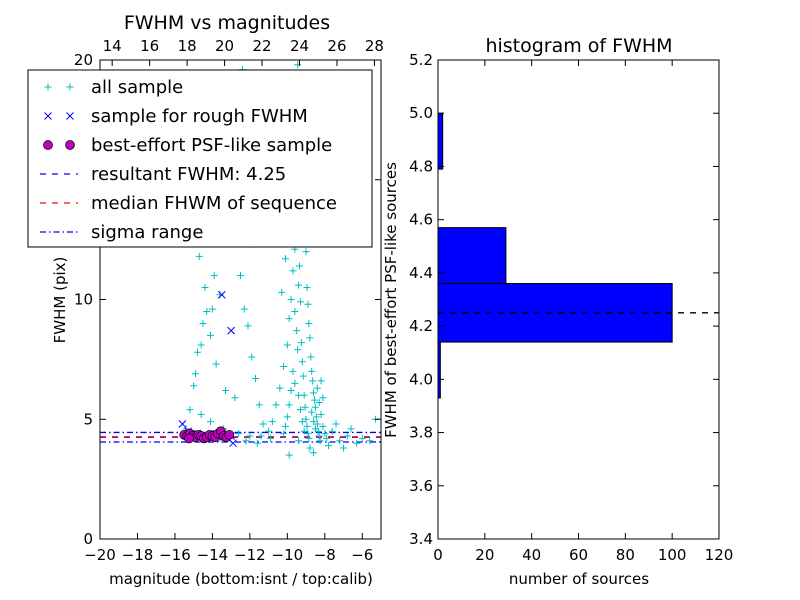 The image size is (800, 600). Describe the element at coordinates (229, 434) in the screenshot. I see `point-psf-like-sample` at that location.